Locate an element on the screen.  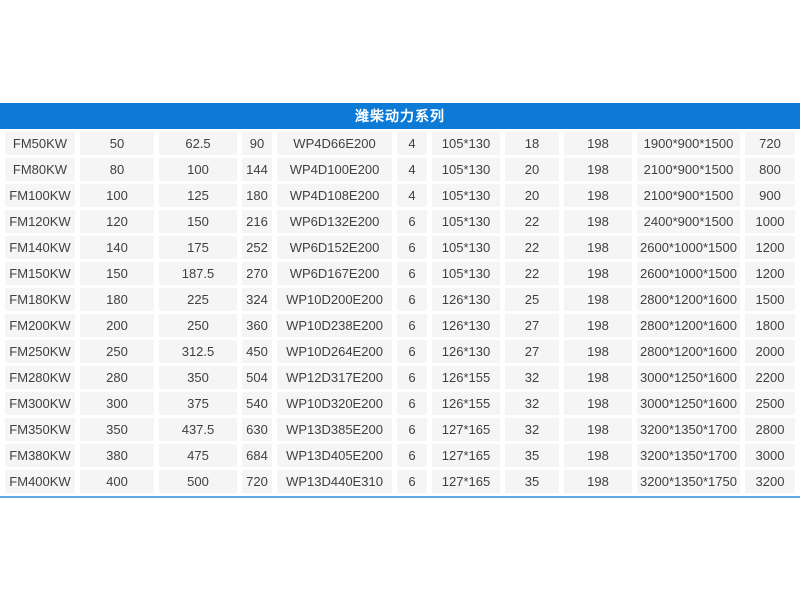
table-cell: 4 is located at coordinates (412, 143).